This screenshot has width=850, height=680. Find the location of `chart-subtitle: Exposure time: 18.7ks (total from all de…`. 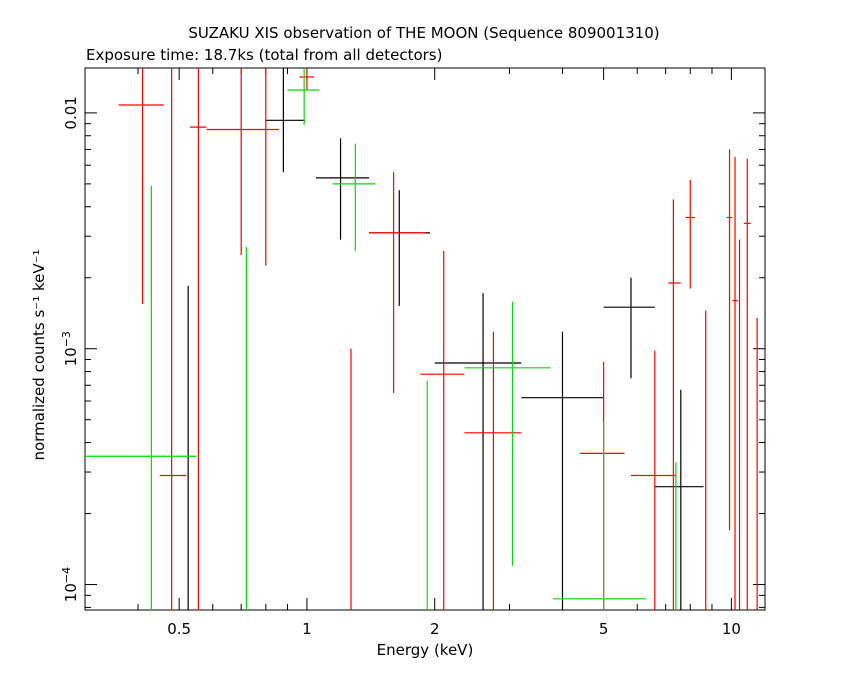

chart-subtitle: Exposure time: 18.7ks (total from all de… is located at coordinates (264, 55).